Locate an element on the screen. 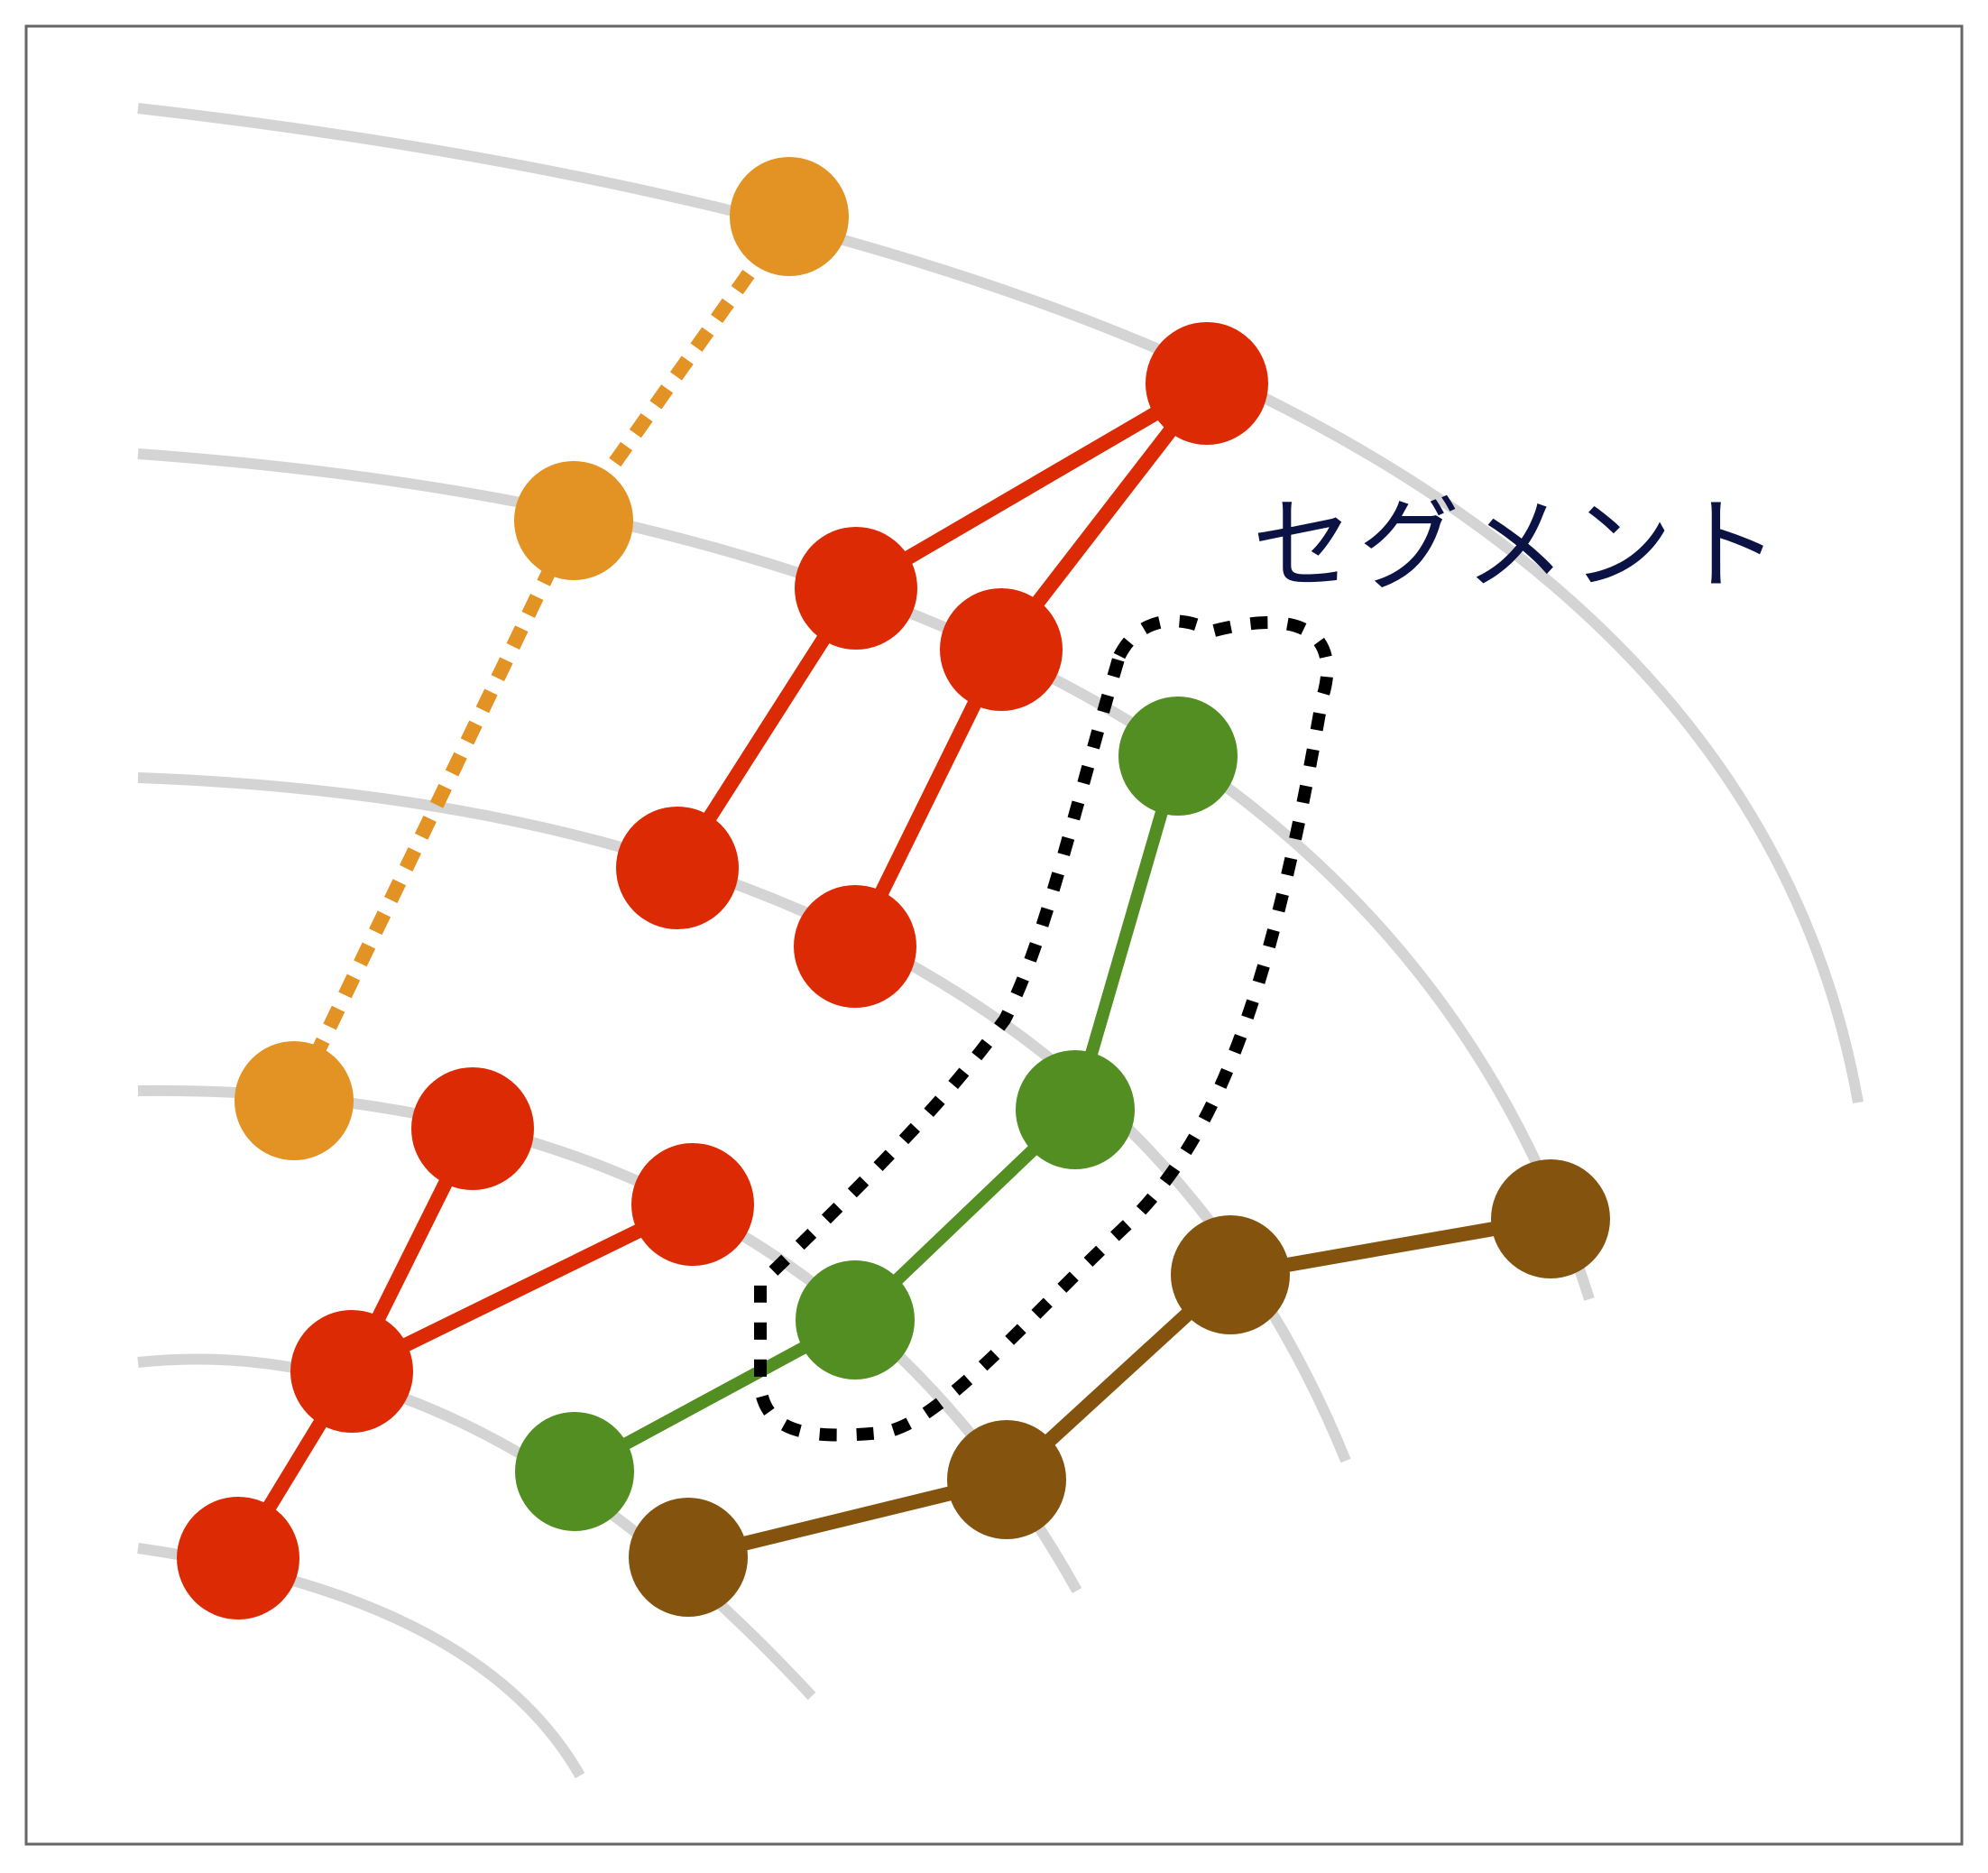 Image resolution: width=1988 pixels, height=1873 pixels. brown-nodes is located at coordinates (1119, 1388).